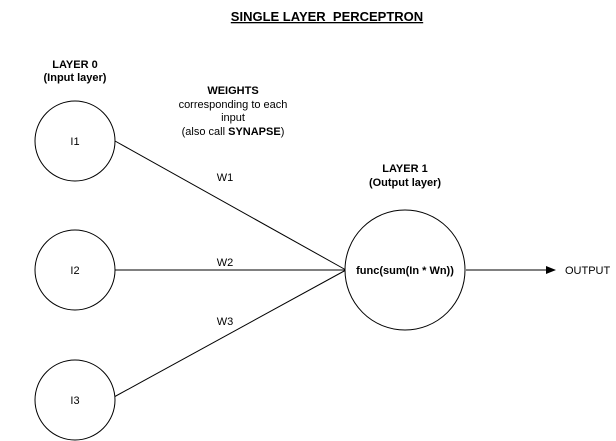 Image resolution: width=616 pixels, height=441 pixels. I want to click on input-node-label: I3, so click(74, 401).